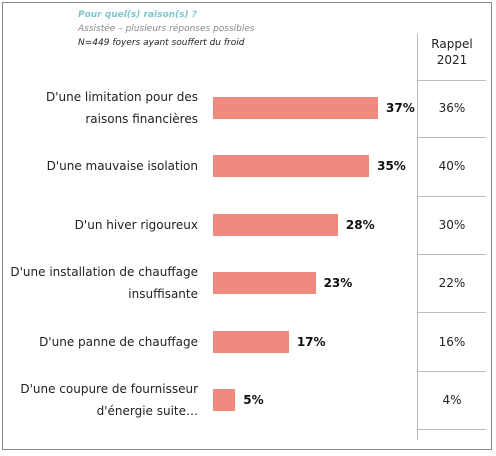  What do you see at coordinates (311, 341) in the screenshot?
I see `value-label: 17%` at bounding box center [311, 341].